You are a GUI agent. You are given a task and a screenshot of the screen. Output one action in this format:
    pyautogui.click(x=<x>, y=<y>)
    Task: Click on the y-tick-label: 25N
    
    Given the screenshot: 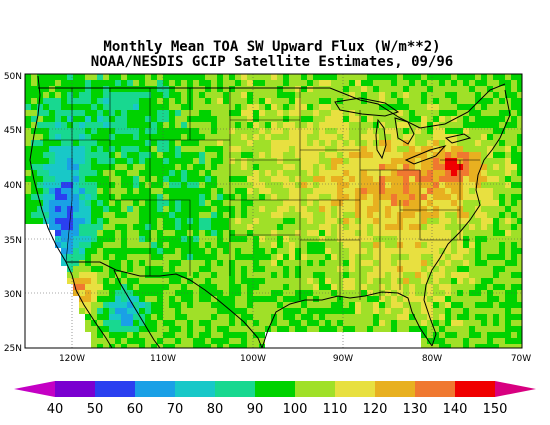 What is the action you would take?
    pyautogui.click(x=13, y=349)
    